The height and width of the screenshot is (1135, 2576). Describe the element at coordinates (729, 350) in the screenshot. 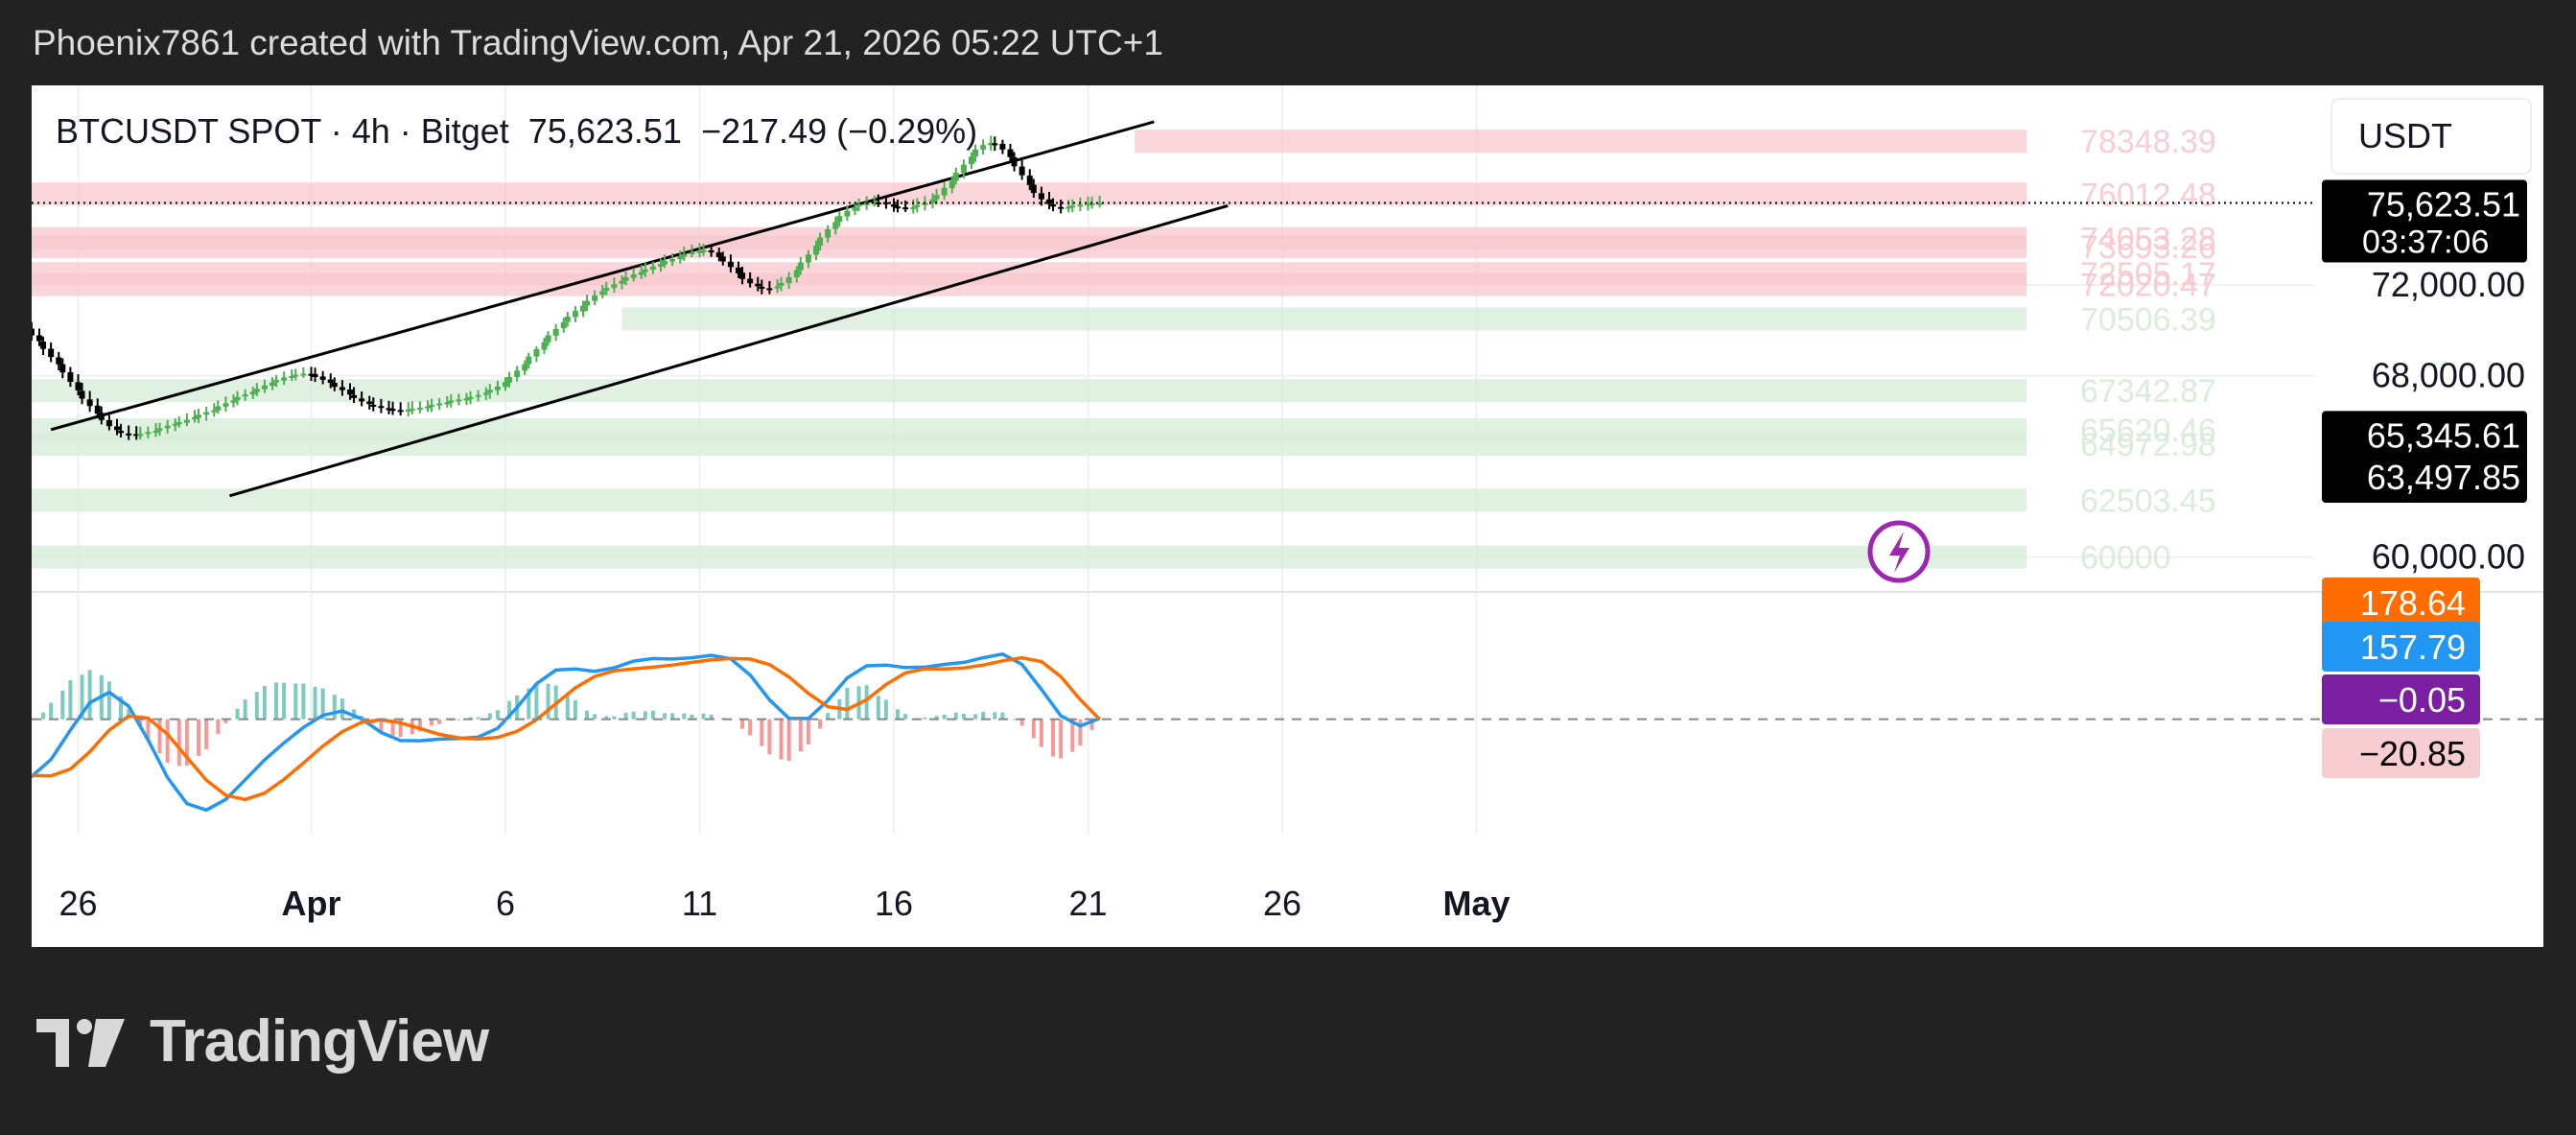

I see `channel-lower-line` at that location.